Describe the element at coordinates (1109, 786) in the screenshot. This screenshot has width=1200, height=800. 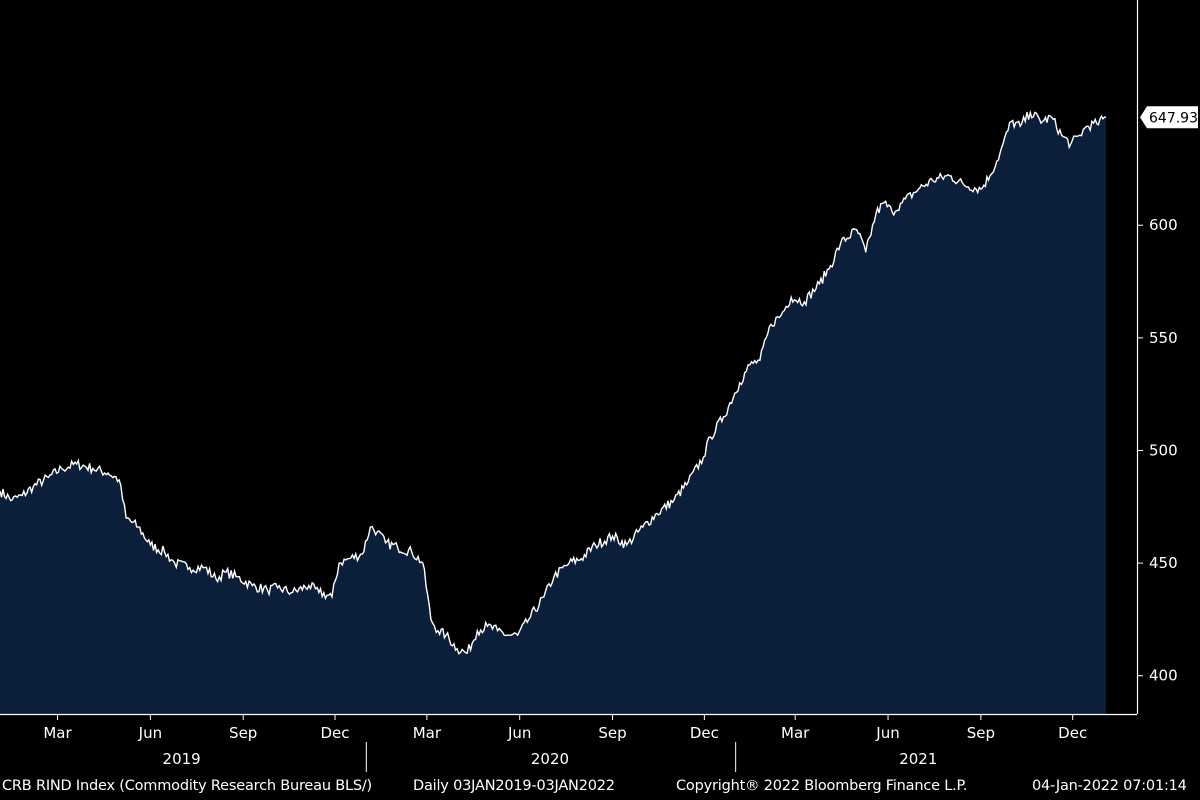
I see `footer-timestamp: 04-Jan-2022 07:01:14` at that location.